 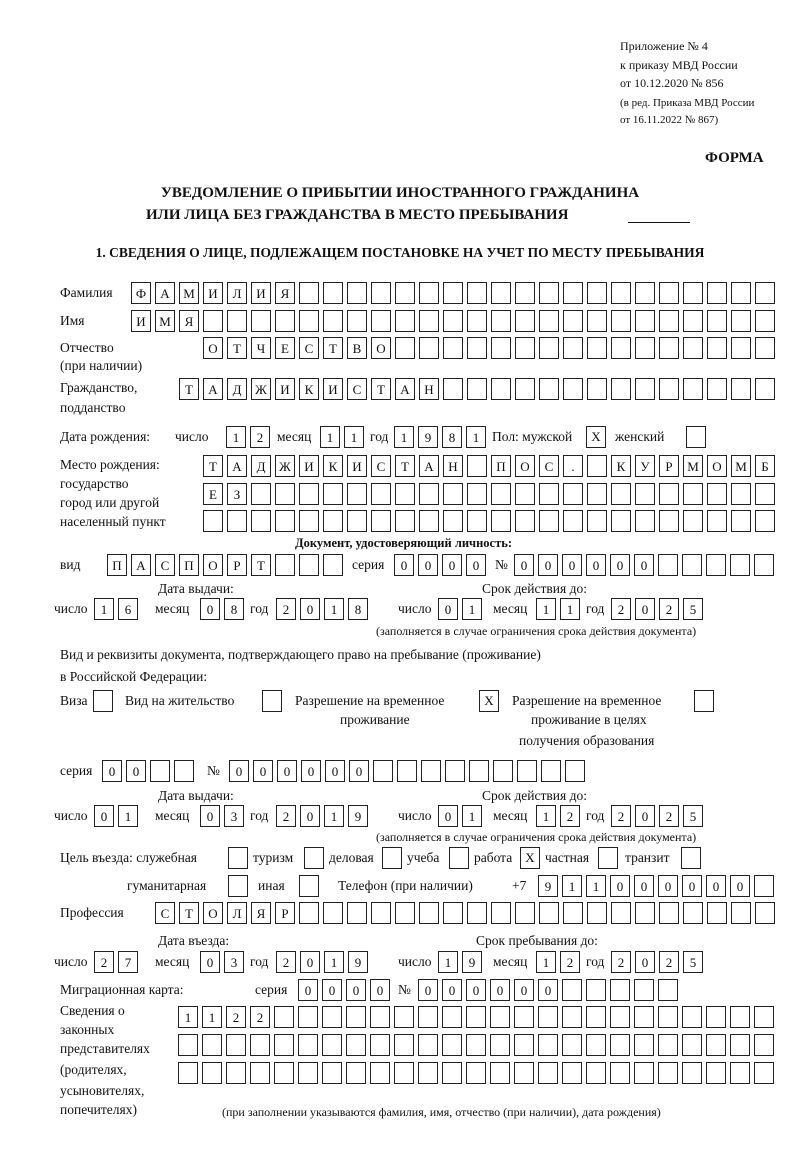 What do you see at coordinates (530, 858) in the screenshot?
I see `purpose-work-checkbox: X` at bounding box center [530, 858].